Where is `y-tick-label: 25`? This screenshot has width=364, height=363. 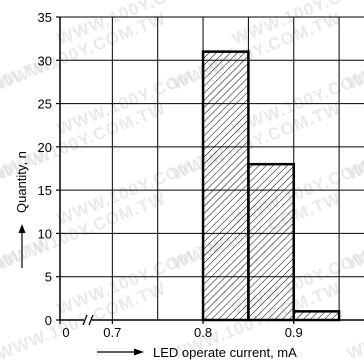
y-tick-label: 25 is located at coordinates (45, 104).